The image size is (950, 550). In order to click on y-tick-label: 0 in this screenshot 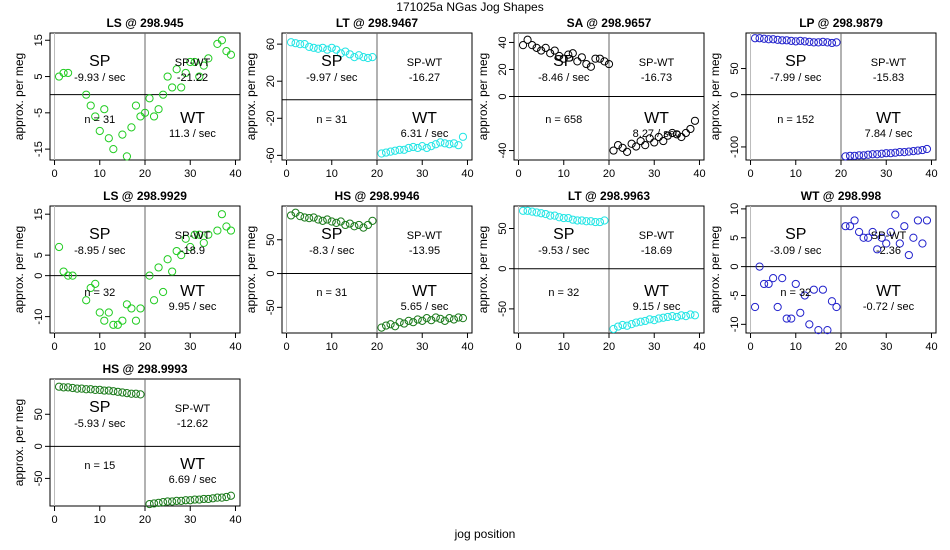, I will do `click(271, 273)`.